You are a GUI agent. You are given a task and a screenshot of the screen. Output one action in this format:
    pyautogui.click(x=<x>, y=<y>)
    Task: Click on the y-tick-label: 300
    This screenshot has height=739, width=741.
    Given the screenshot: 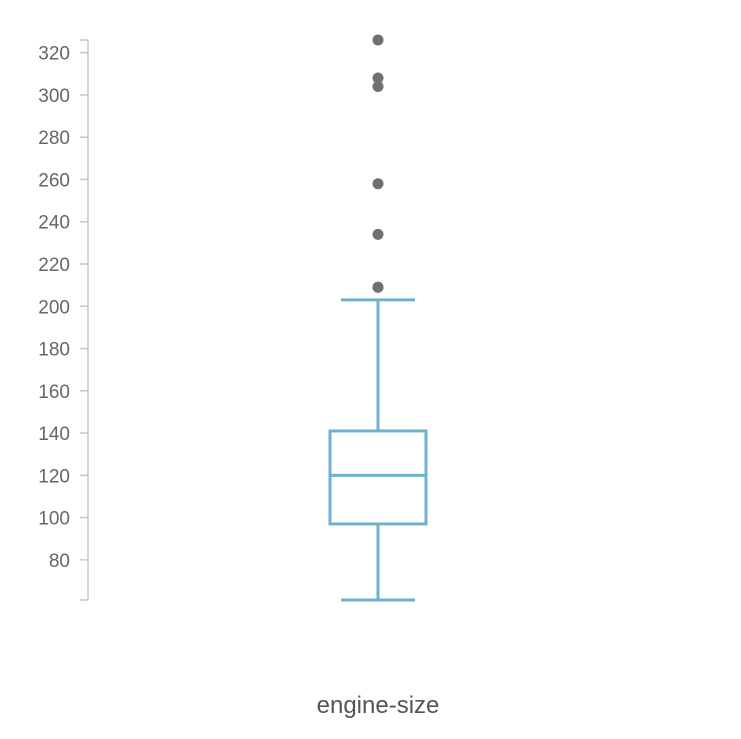 What is the action you would take?
    pyautogui.click(x=54, y=96)
    